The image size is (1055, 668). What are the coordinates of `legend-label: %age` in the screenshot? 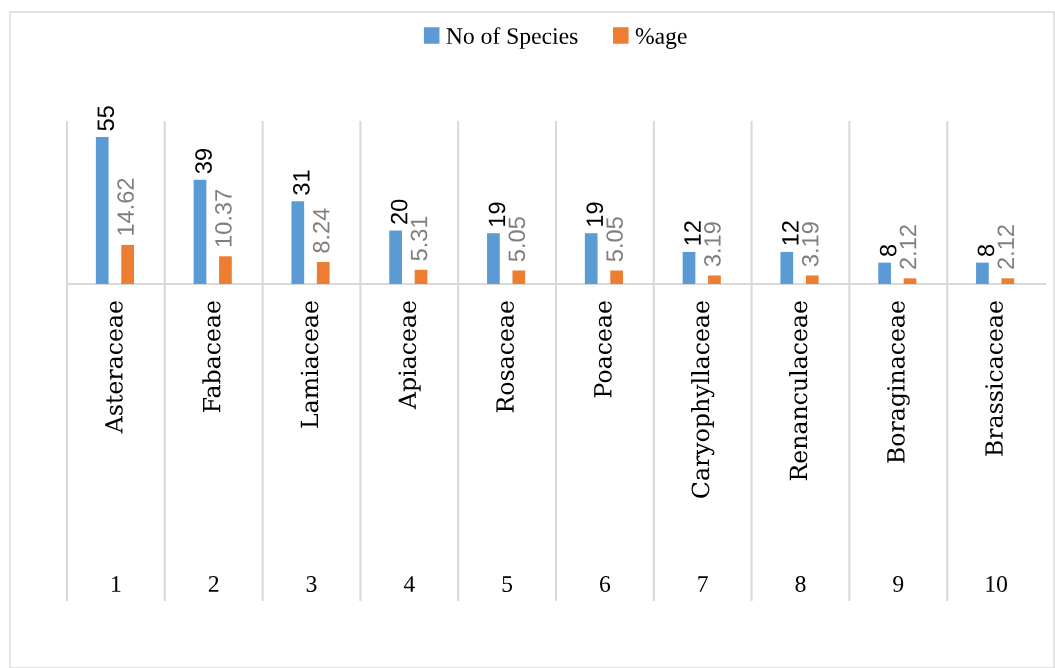 It's located at (661, 38).